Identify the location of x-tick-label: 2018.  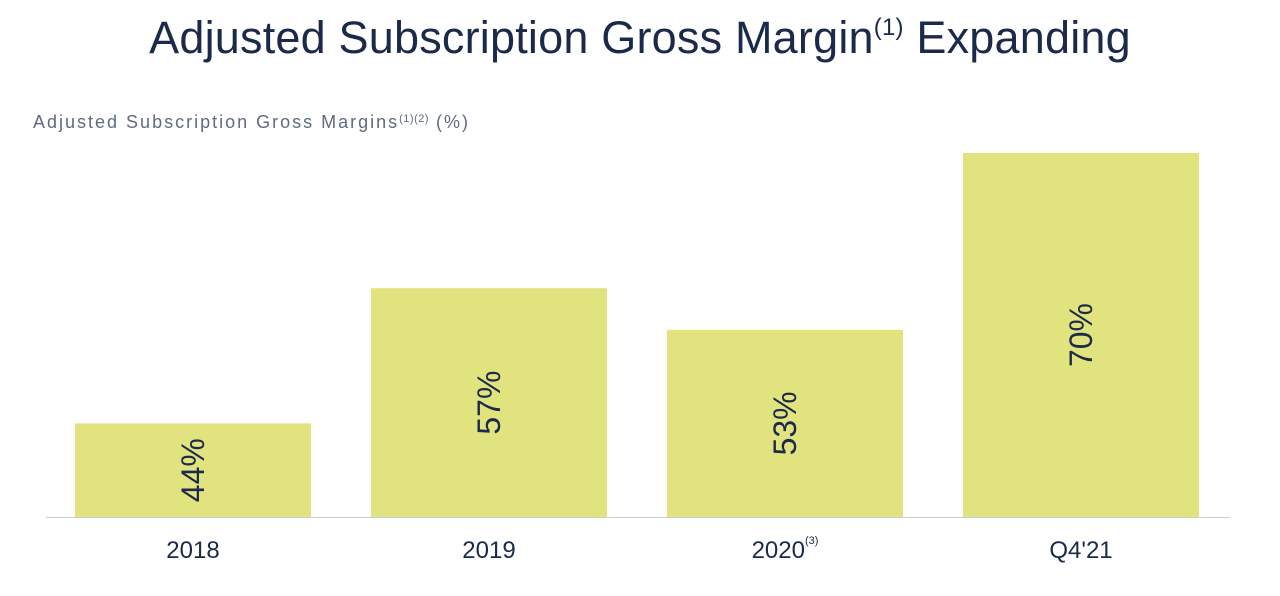
(193, 550).